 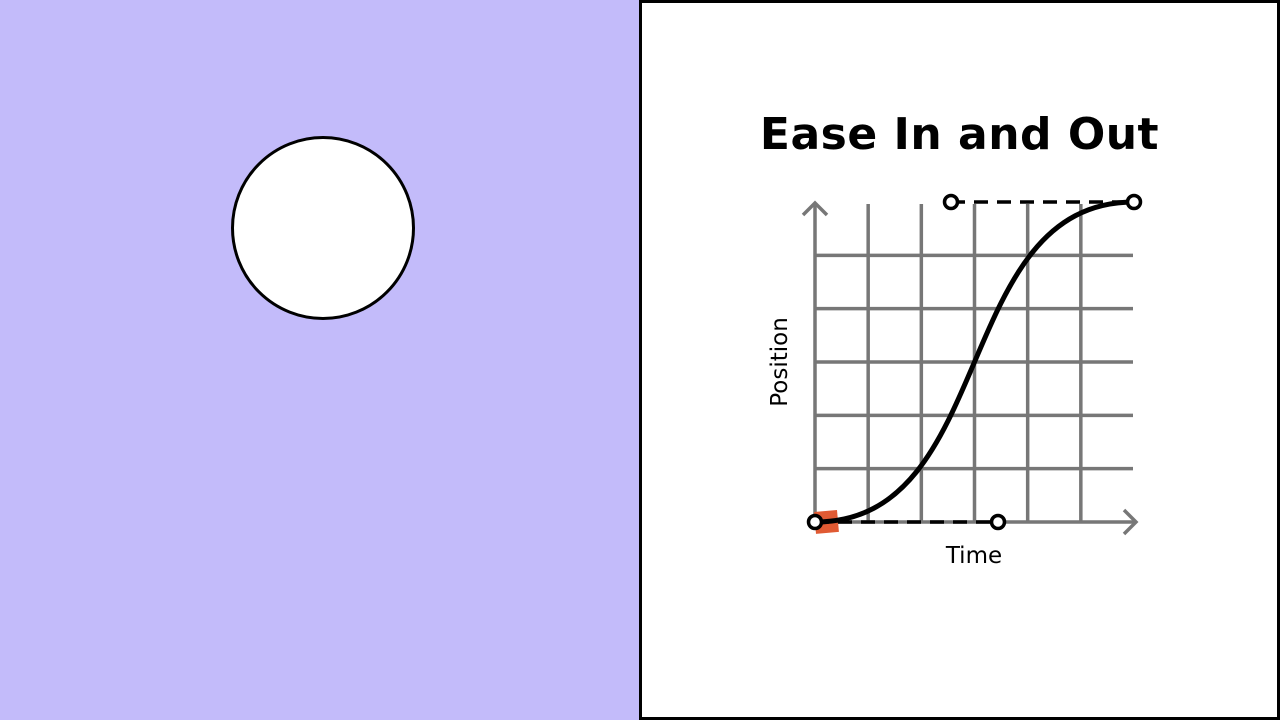 What do you see at coordinates (323, 228) in the screenshot?
I see `animated-ball` at bounding box center [323, 228].